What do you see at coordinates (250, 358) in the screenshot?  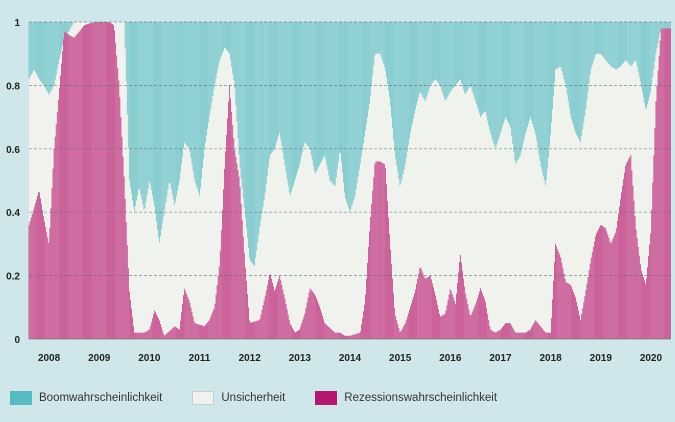 I see `x-tick-label: 2012` at bounding box center [250, 358].